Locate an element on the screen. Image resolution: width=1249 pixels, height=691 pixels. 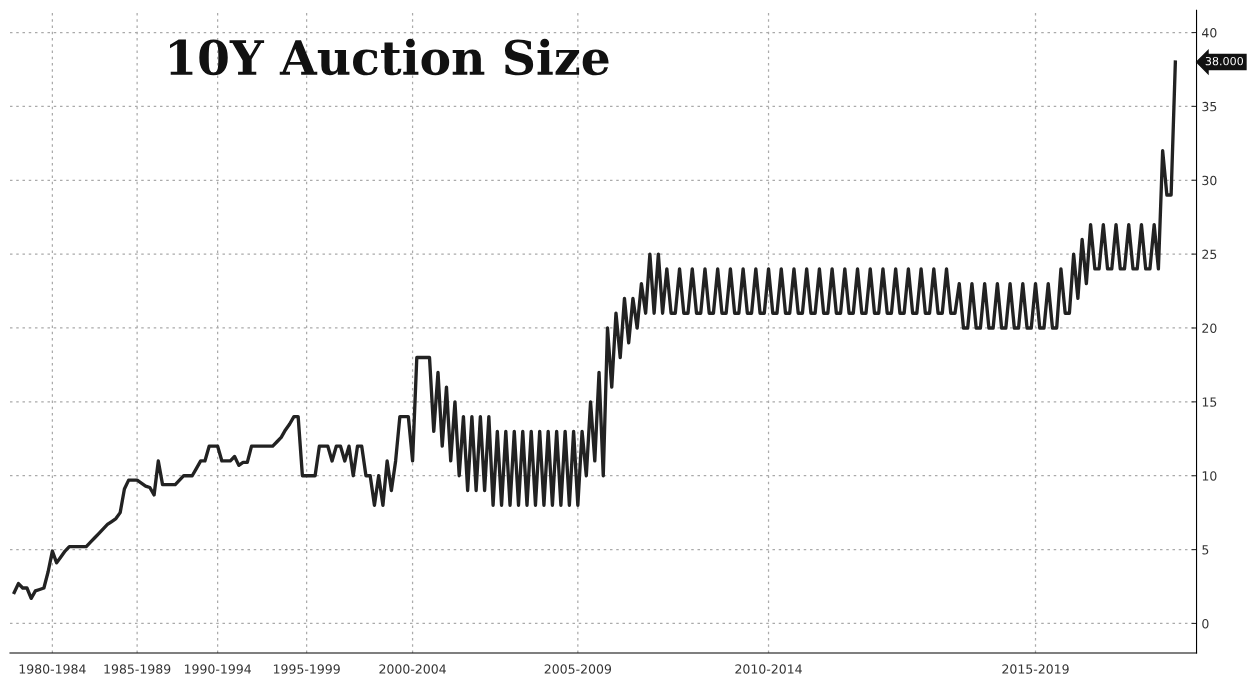
y-tick-label: 15 is located at coordinates (1209, 402).